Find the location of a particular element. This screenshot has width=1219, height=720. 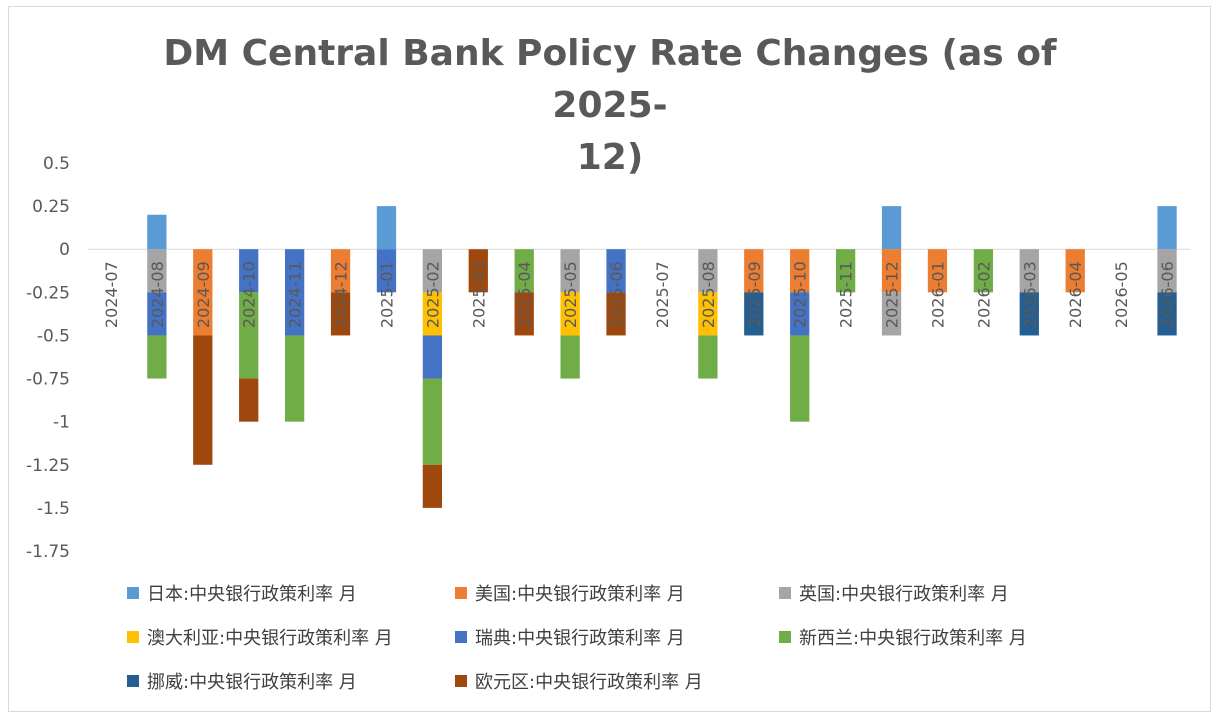

y-tick-label: 0.5 is located at coordinates (56, 164).